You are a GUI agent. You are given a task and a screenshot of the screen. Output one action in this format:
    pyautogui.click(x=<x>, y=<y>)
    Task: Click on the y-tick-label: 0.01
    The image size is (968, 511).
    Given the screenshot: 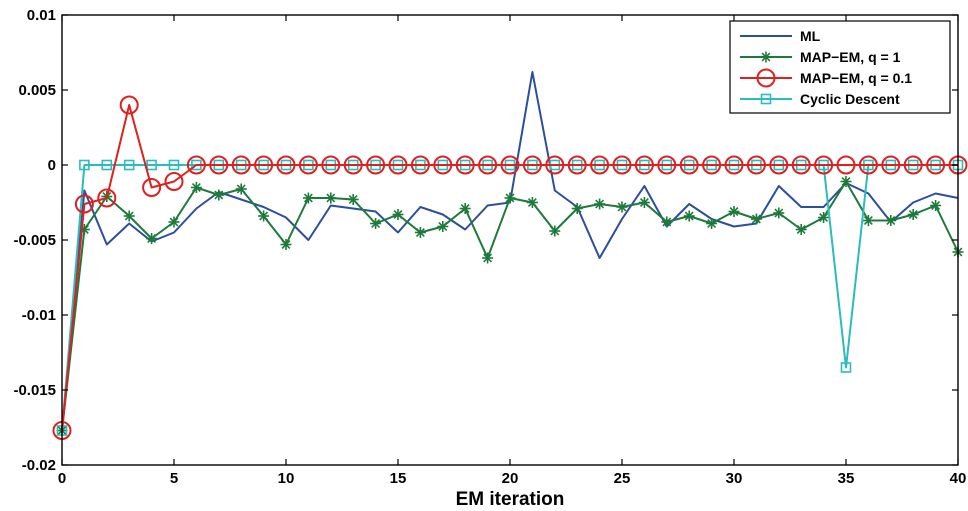 What is the action you would take?
    pyautogui.click(x=41, y=15)
    